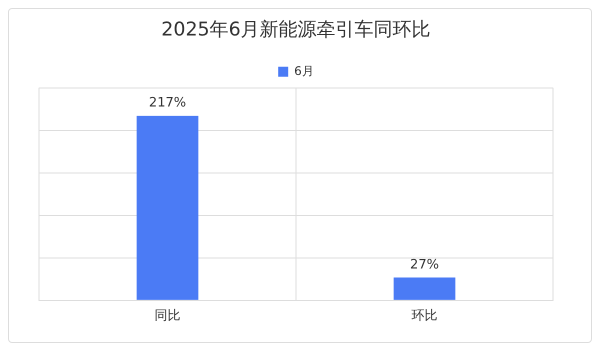 The height and width of the screenshot is (351, 600). Describe the element at coordinates (304, 71) in the screenshot. I see `legend-label: 6月` at that location.